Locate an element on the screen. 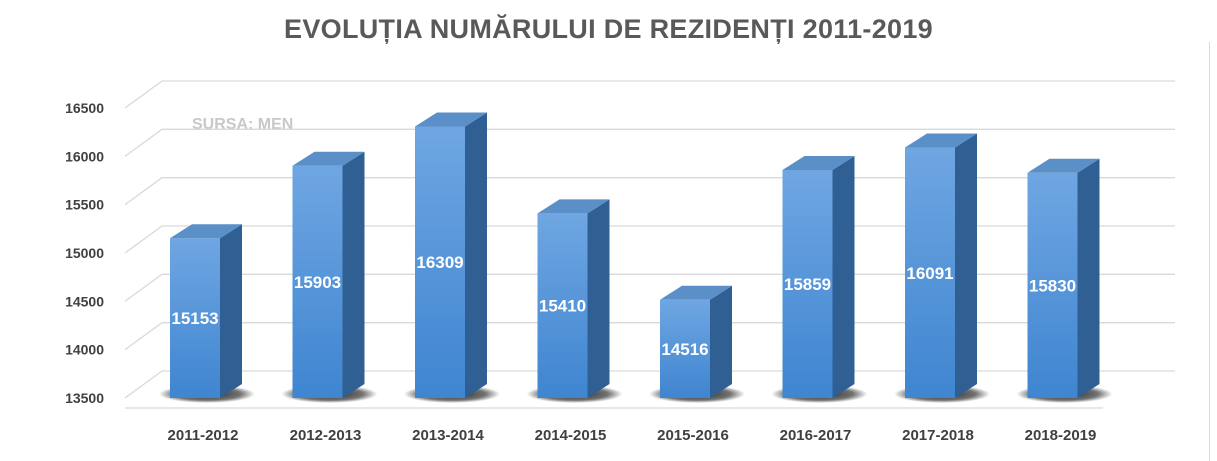  y-axis-ticks: 13500 14000 14500 15000 15500 16000 16500 is located at coordinates (84, 253).